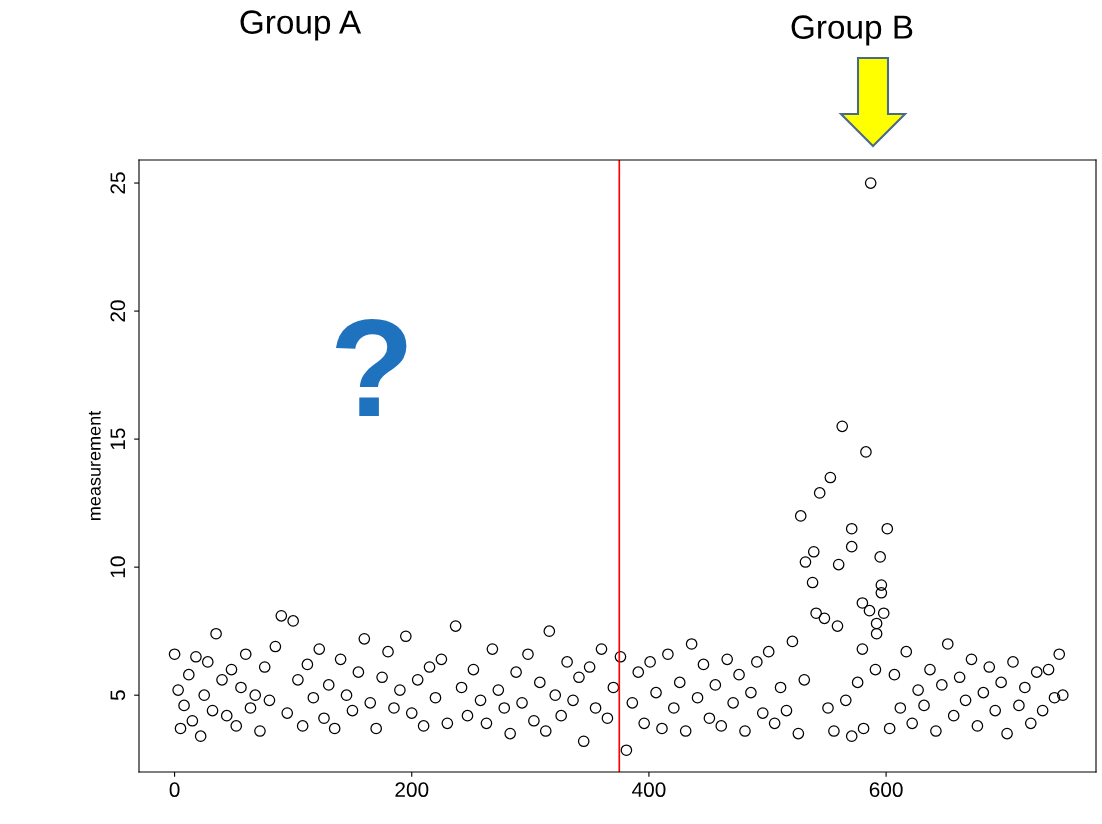  I want to click on x-tick-label: 0, so click(174, 790).